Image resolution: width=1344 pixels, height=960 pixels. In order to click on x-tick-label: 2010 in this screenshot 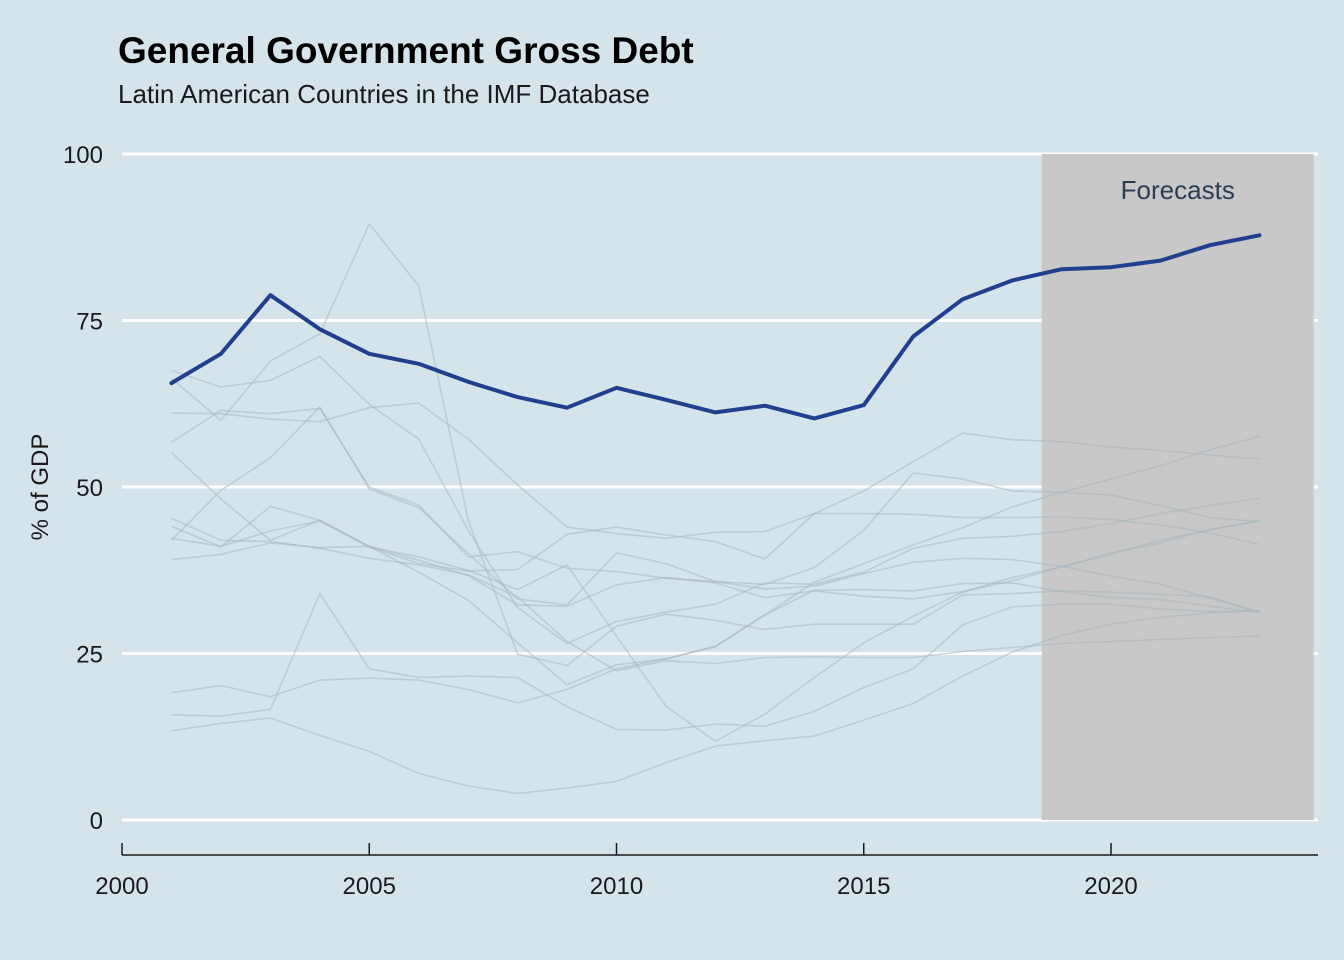, I will do `click(616, 886)`.